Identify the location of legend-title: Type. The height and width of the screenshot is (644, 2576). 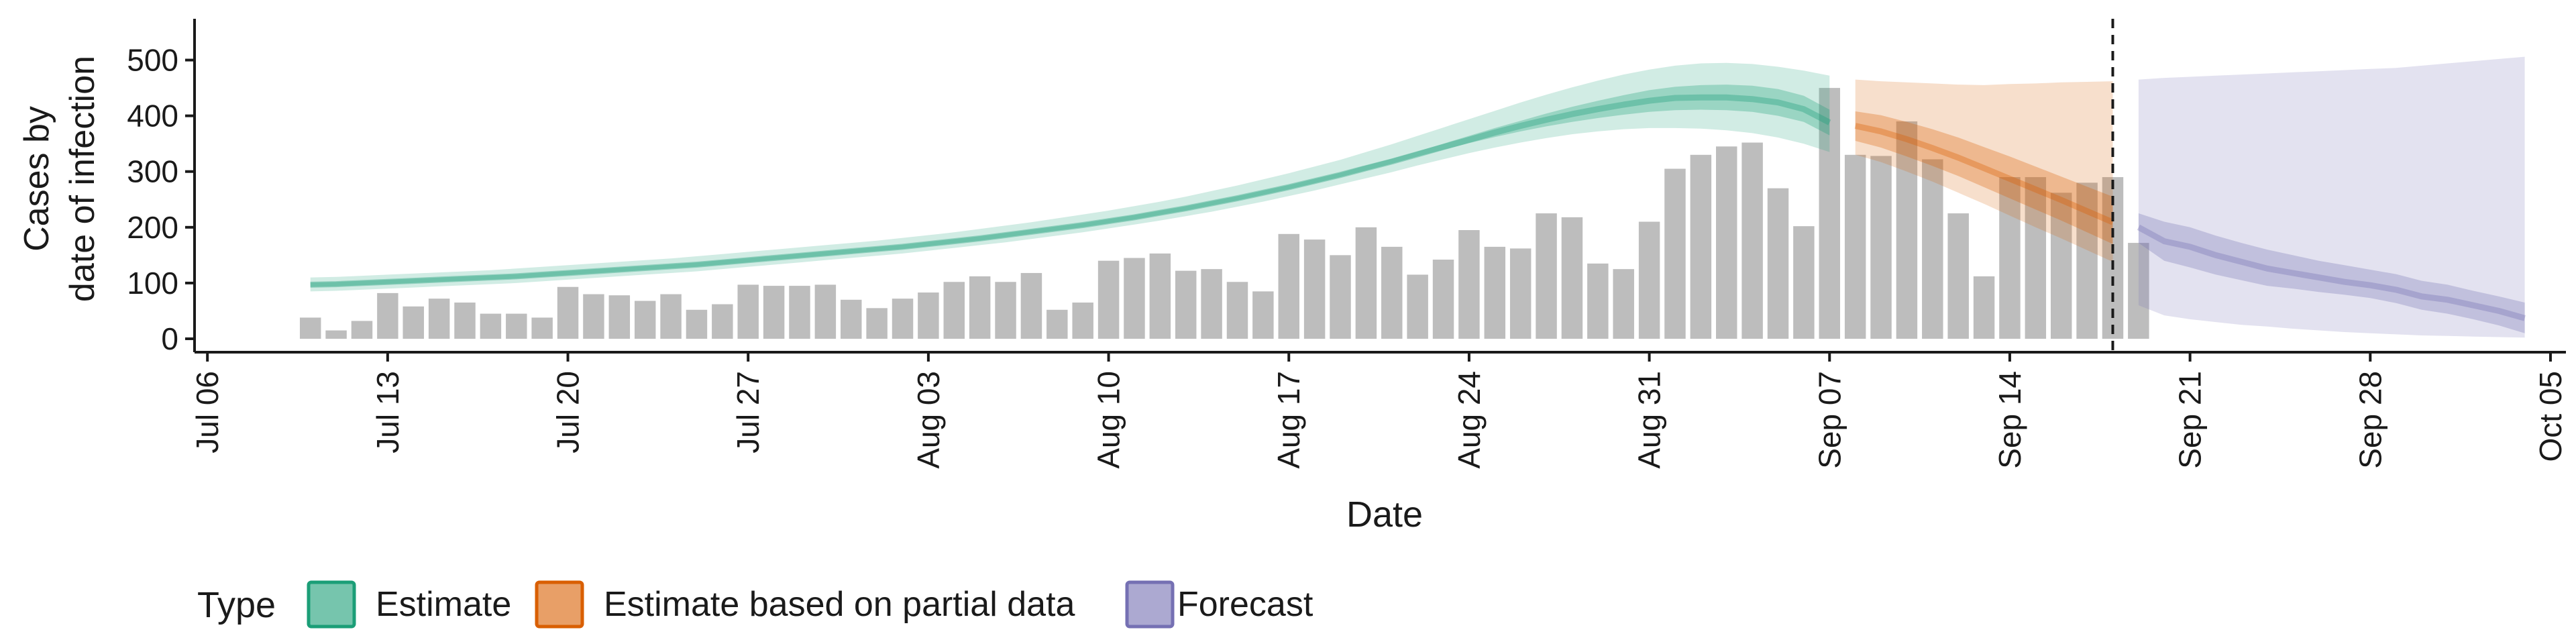
(236, 605).